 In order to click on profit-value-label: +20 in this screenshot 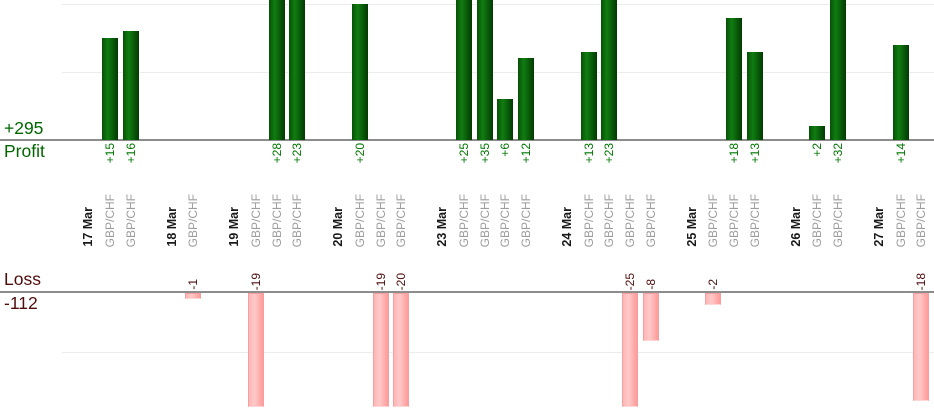, I will do `click(359, 153)`.